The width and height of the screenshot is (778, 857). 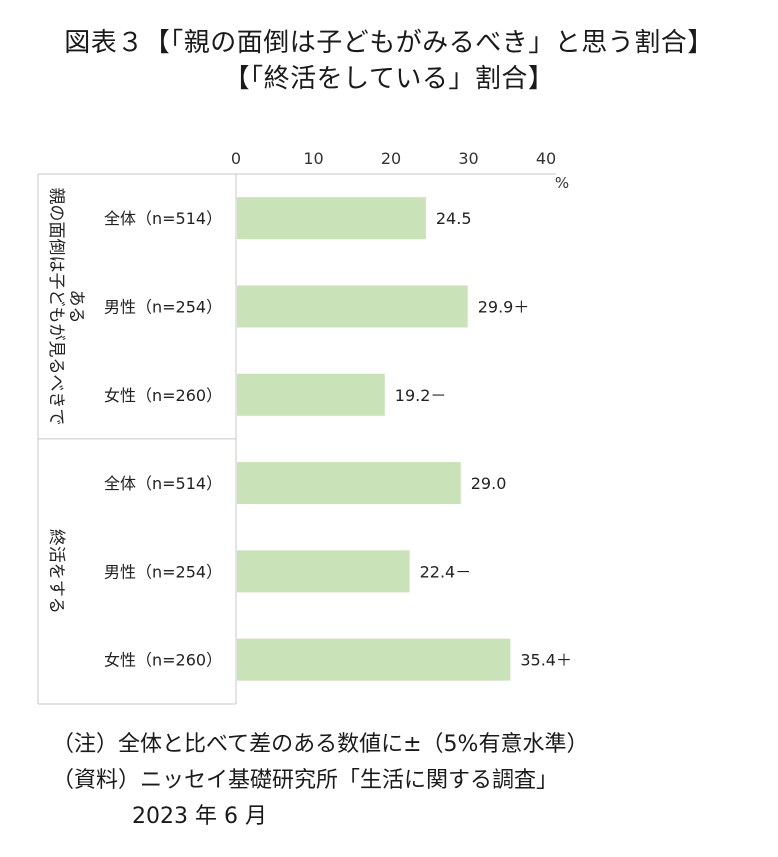 I want to click on data-label: 24.5, so click(x=454, y=218).